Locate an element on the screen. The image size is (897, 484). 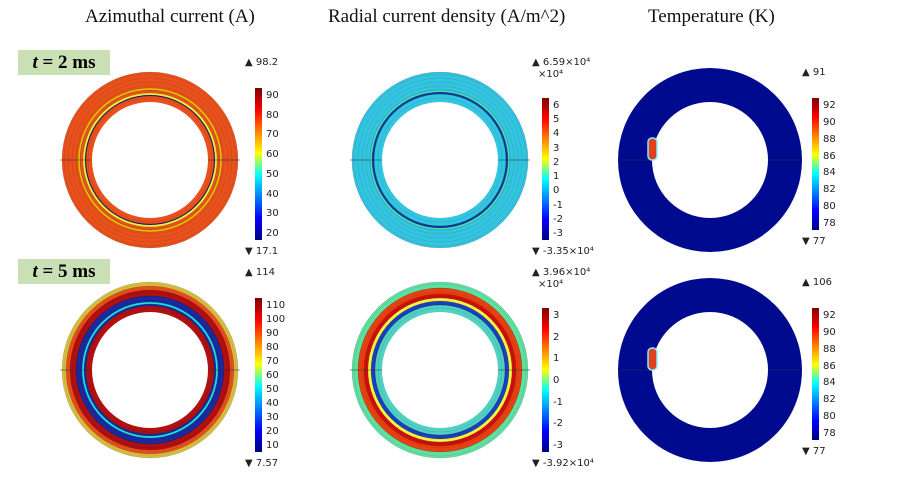
colorbar-tick: 100 is located at coordinates (276, 319).